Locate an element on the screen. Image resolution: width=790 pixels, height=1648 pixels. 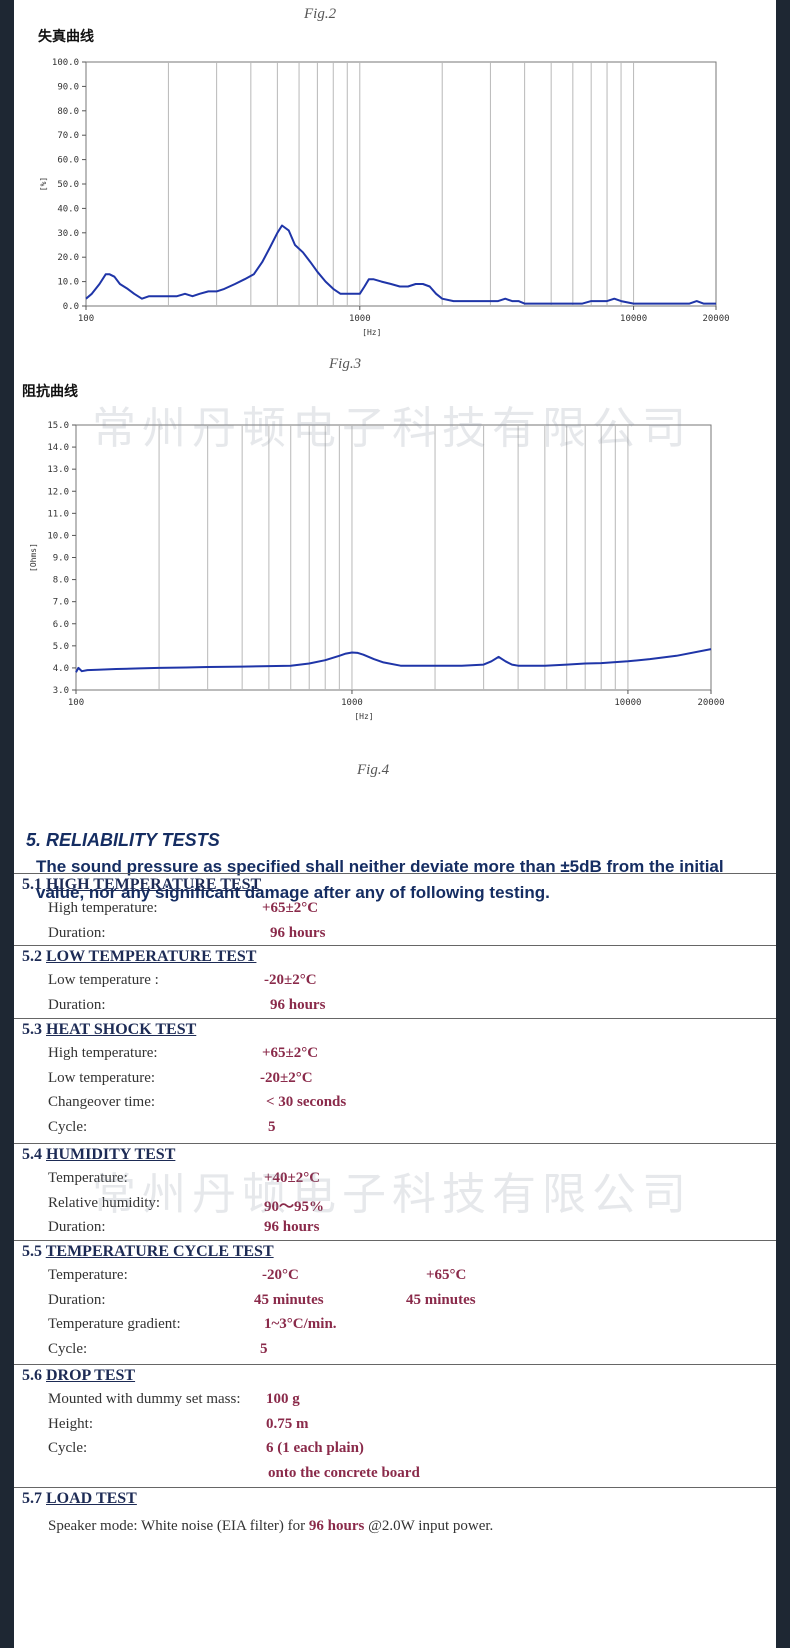
plot-area is located at coordinates (401, 184).